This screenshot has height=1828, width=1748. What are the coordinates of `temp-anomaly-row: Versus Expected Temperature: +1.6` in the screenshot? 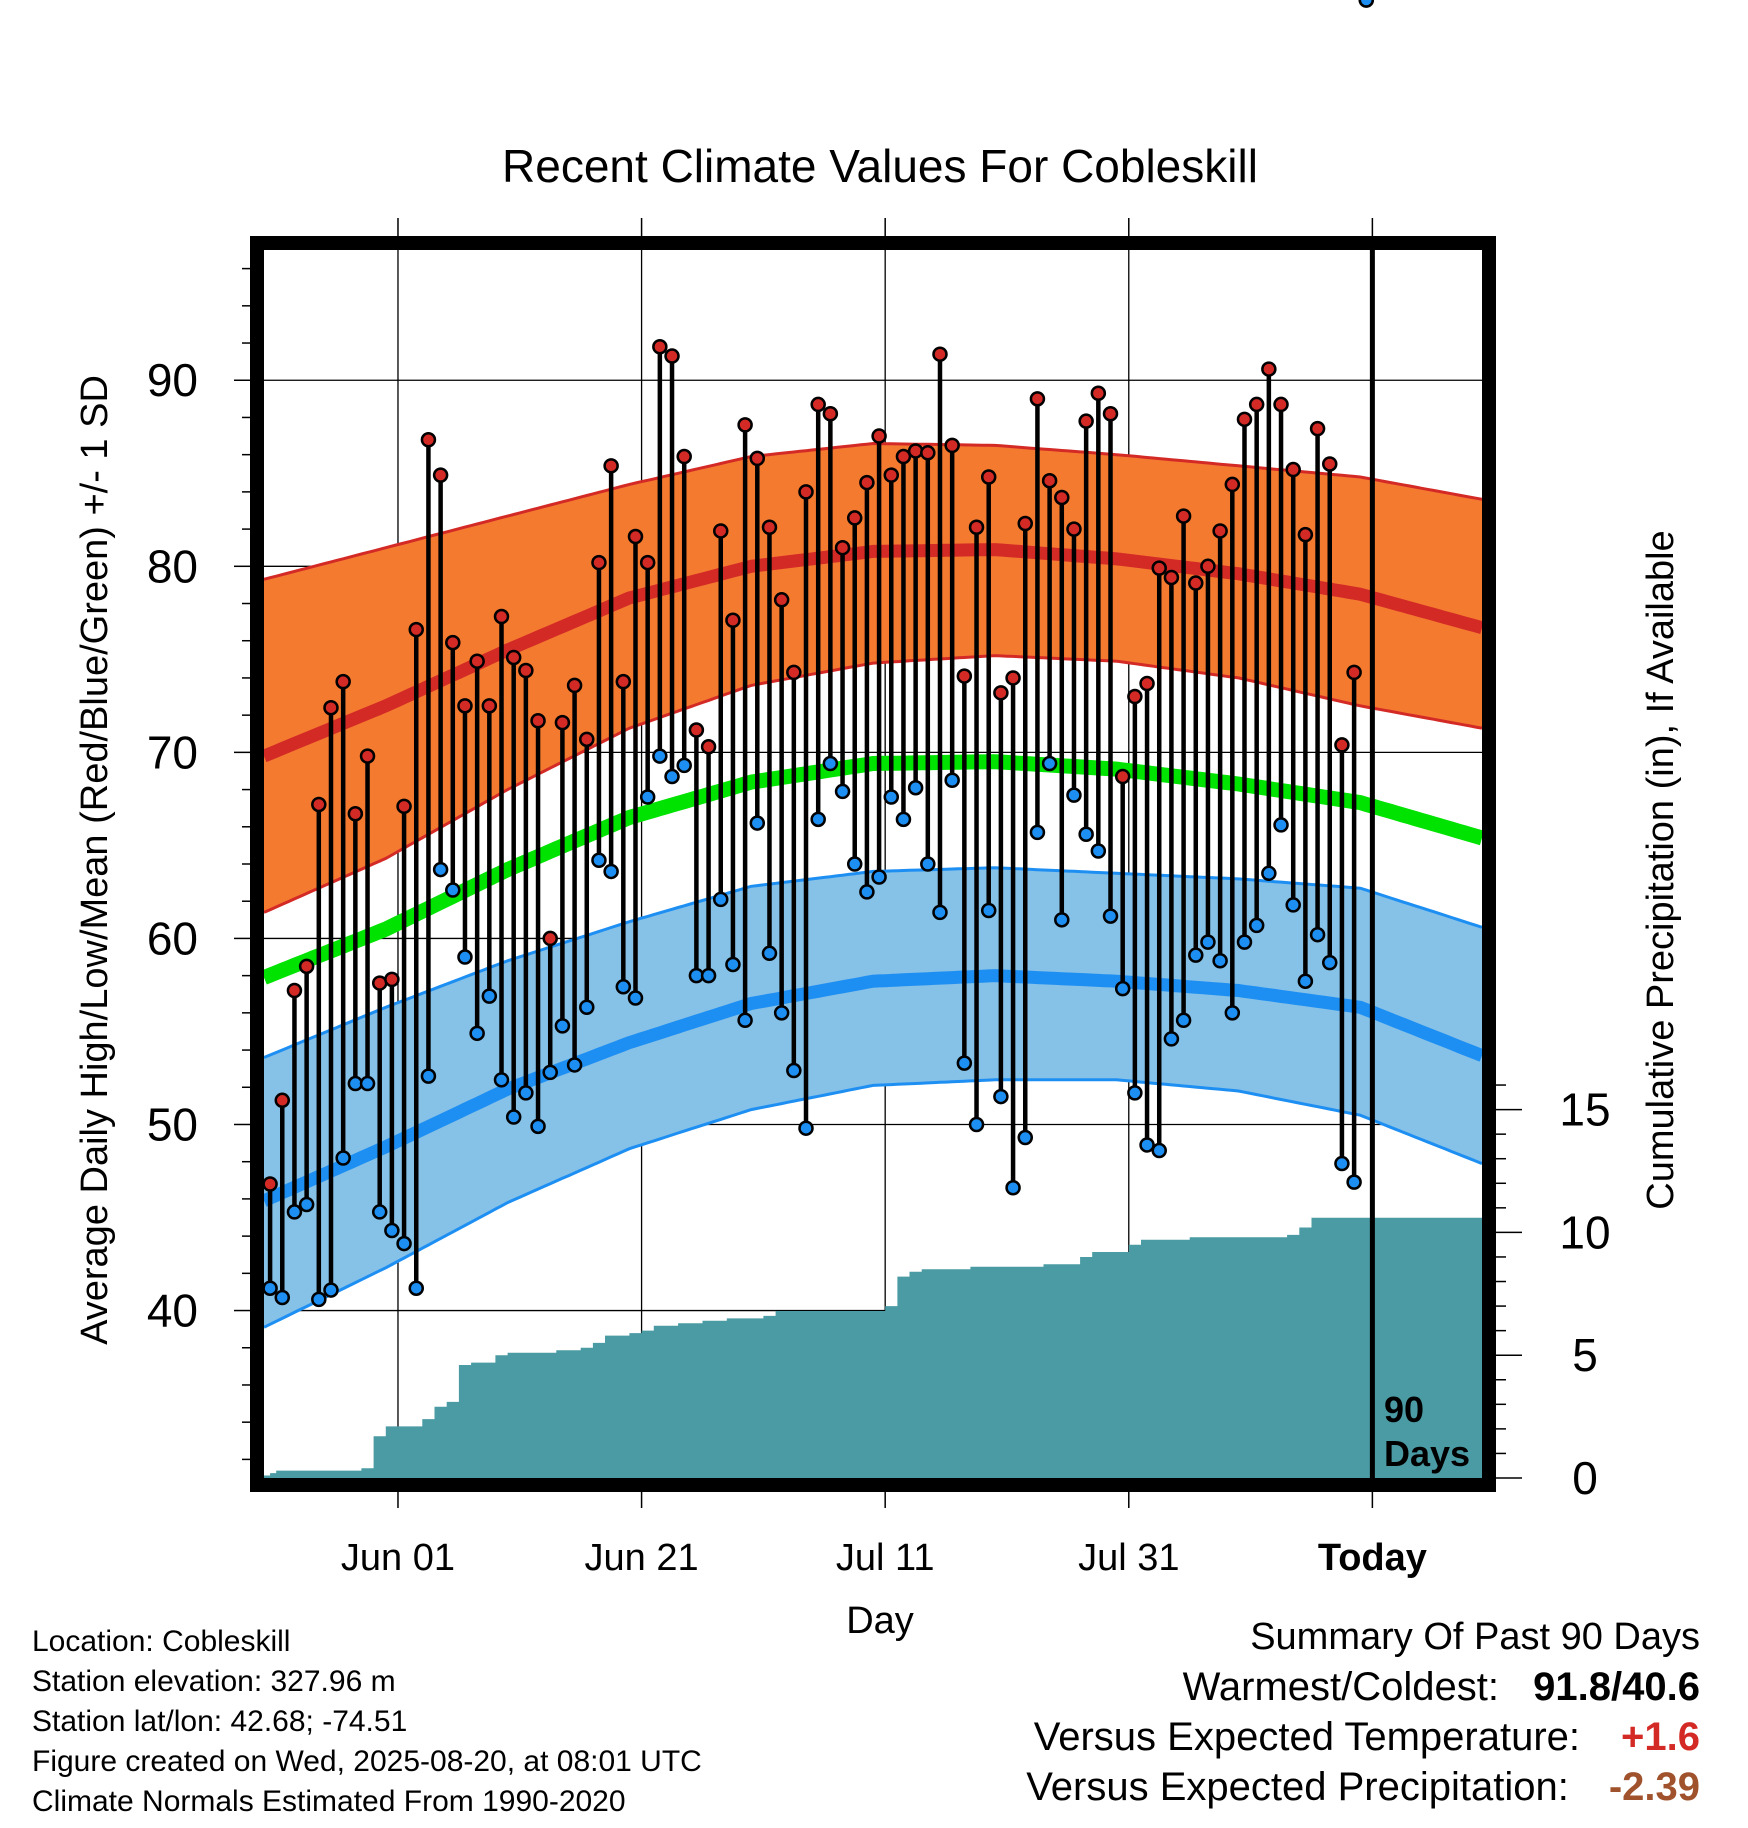 It's located at (1363, 1737).